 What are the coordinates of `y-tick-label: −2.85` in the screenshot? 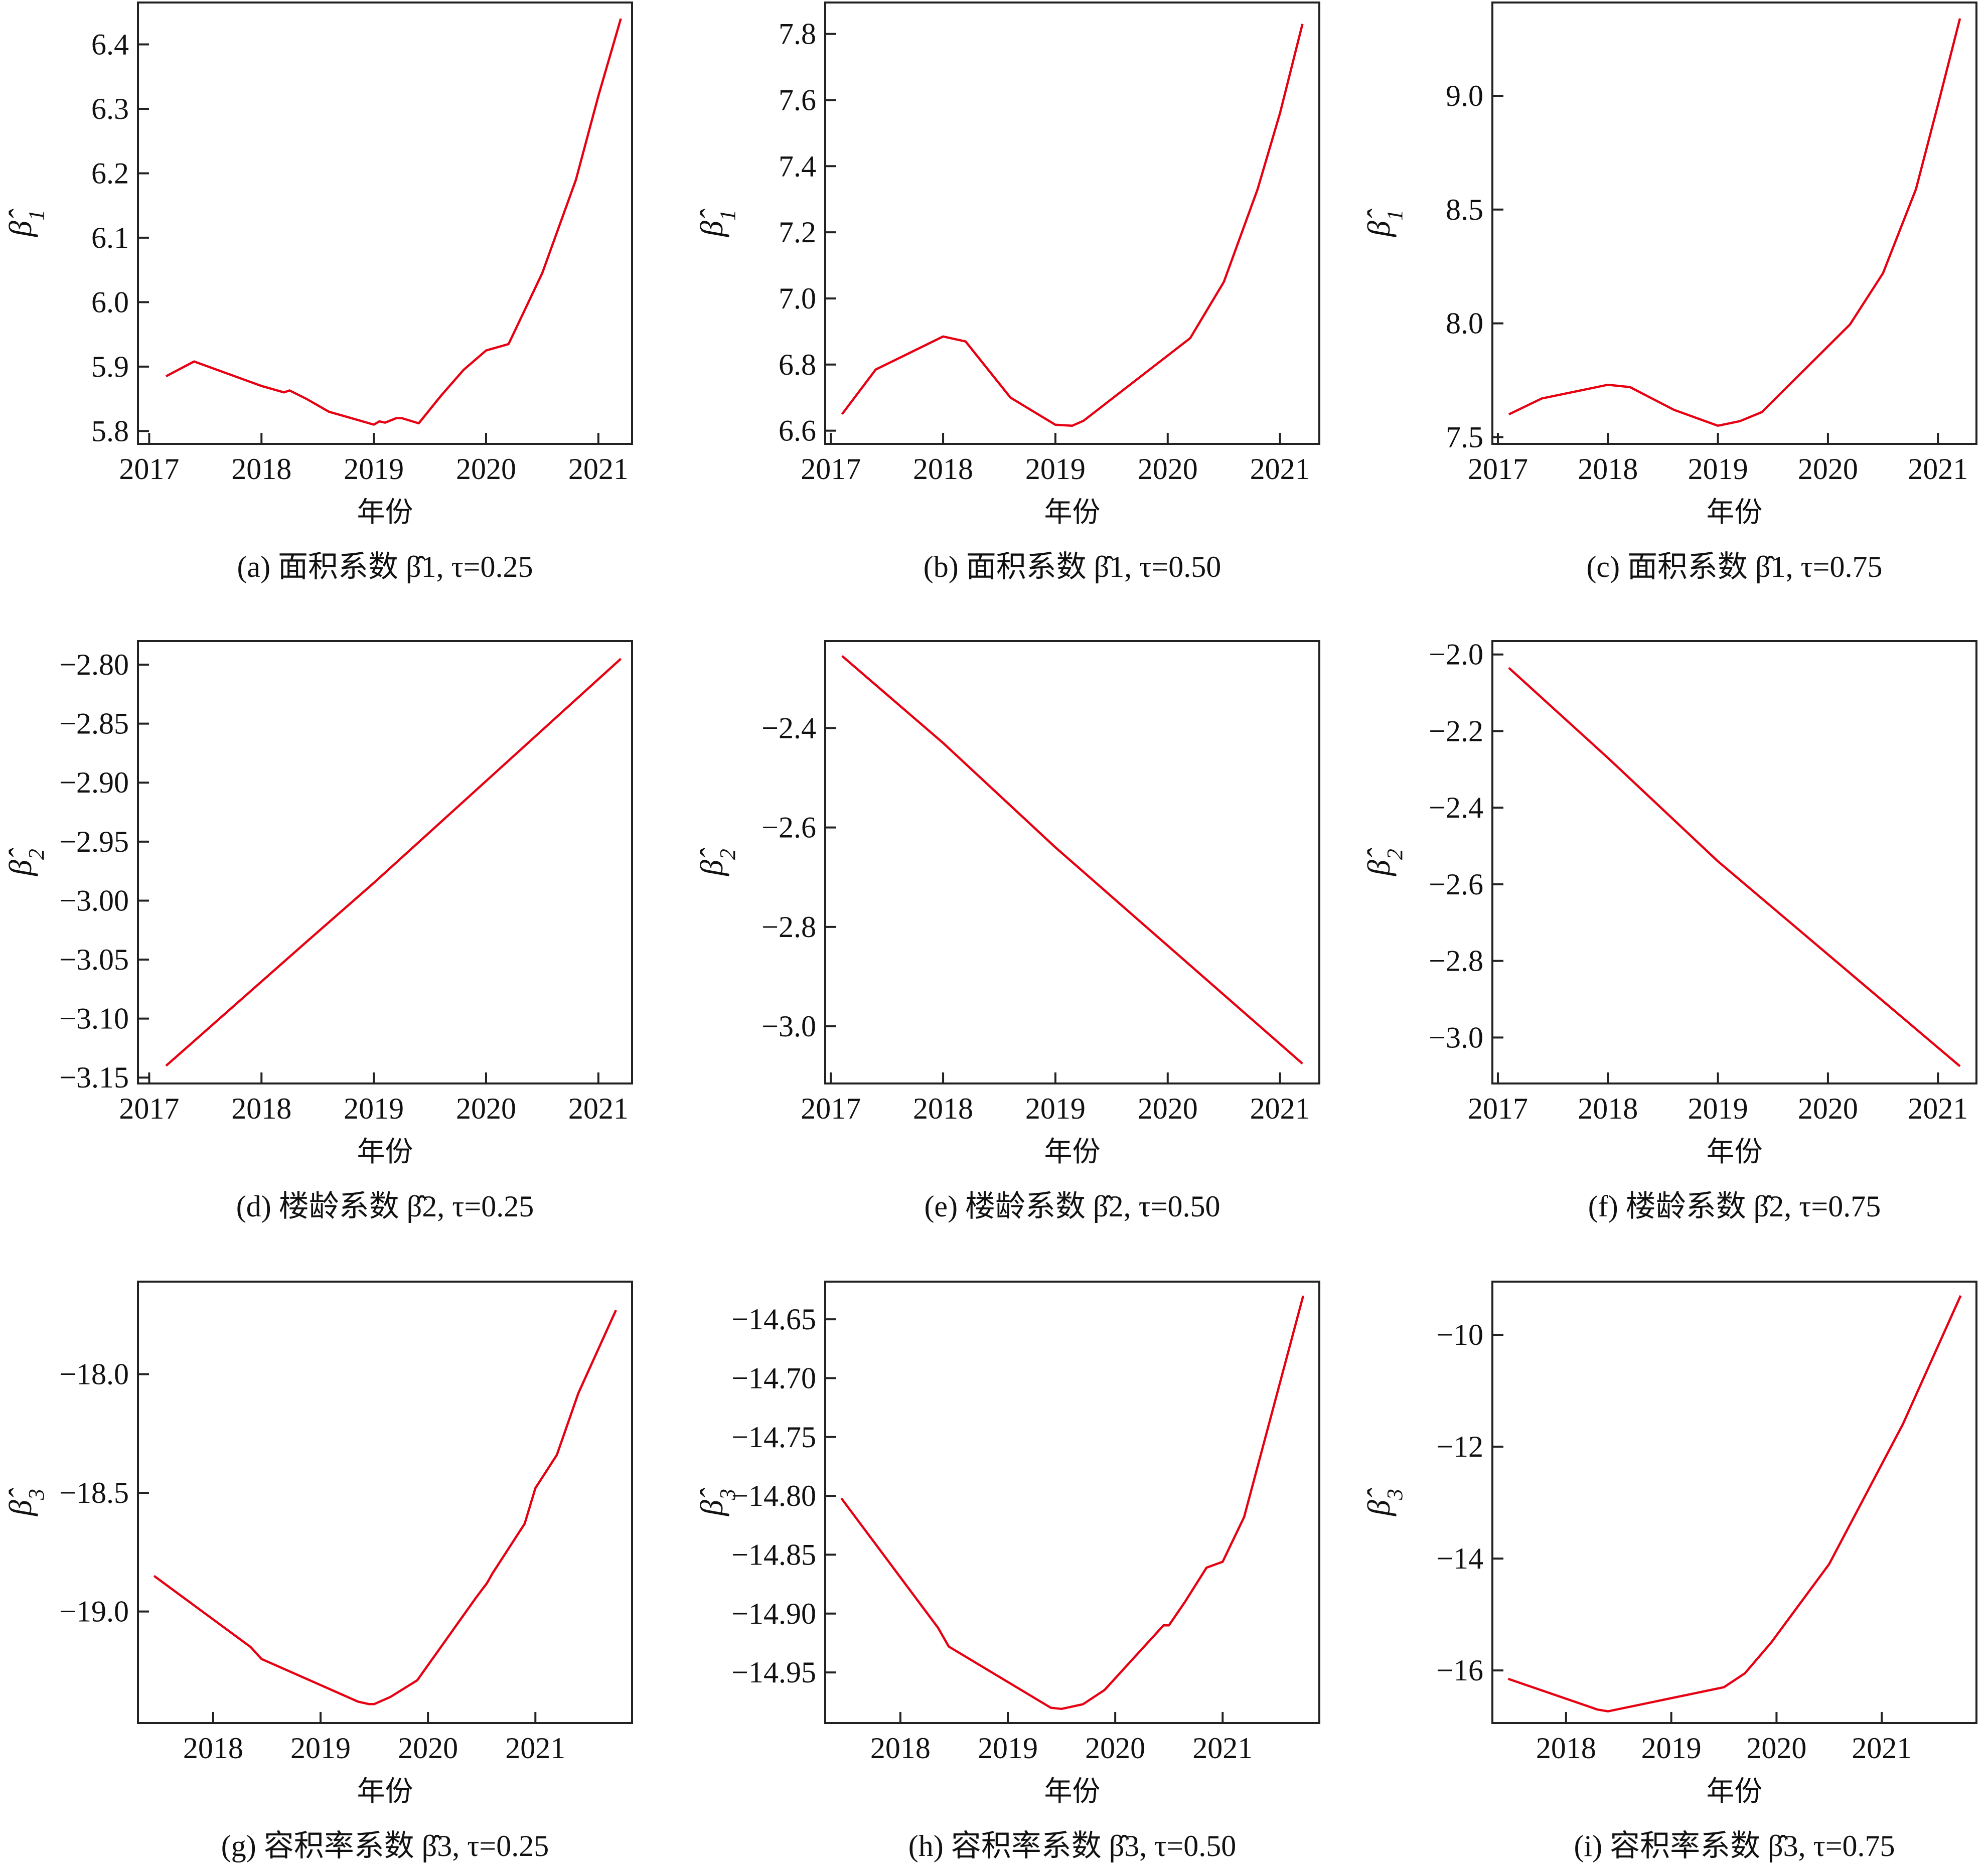 It's located at (94, 723).